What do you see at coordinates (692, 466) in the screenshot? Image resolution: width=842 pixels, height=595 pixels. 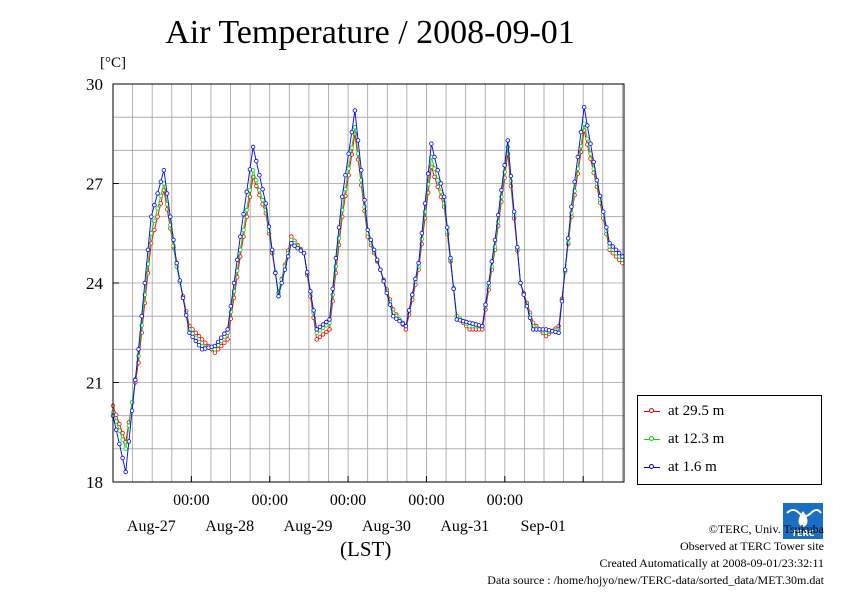 I see `legend-label: at 1.6 m` at bounding box center [692, 466].